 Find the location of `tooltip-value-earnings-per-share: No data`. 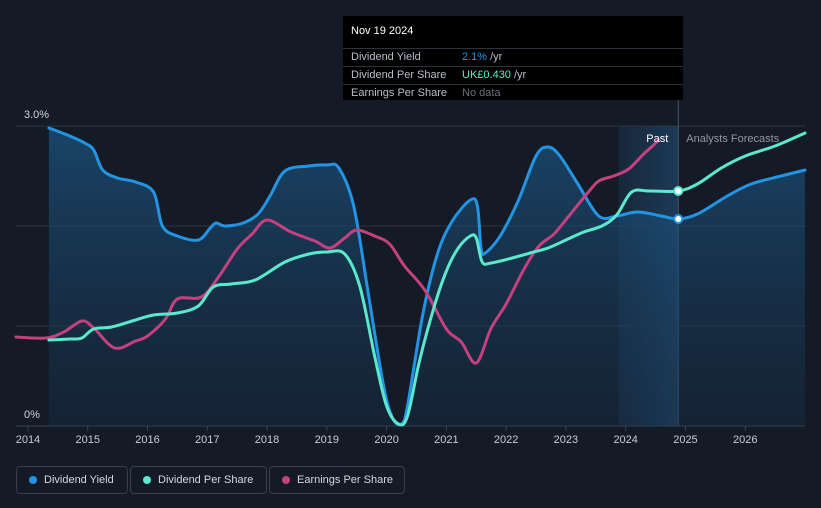

tooltip-value-earnings-per-share: No data is located at coordinates (483, 93).